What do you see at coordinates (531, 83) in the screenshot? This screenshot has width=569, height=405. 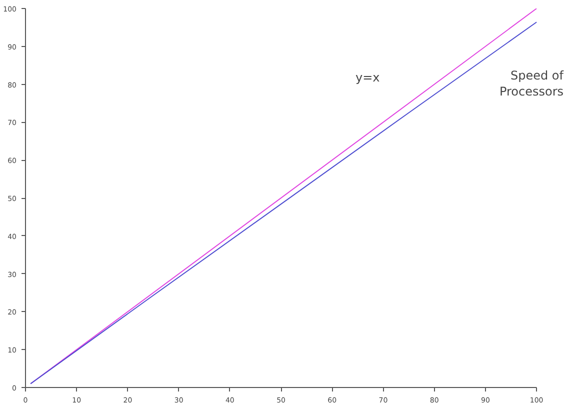 I see `annotation: Speed of Processors` at bounding box center [531, 83].